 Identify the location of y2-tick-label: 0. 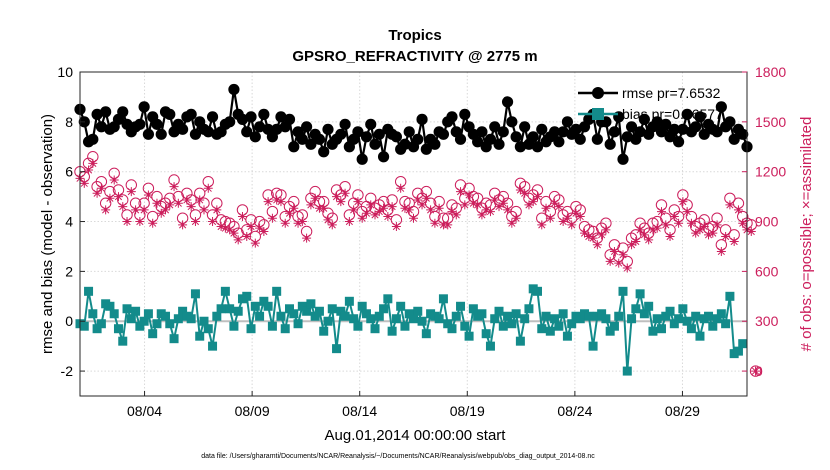
(759, 371).